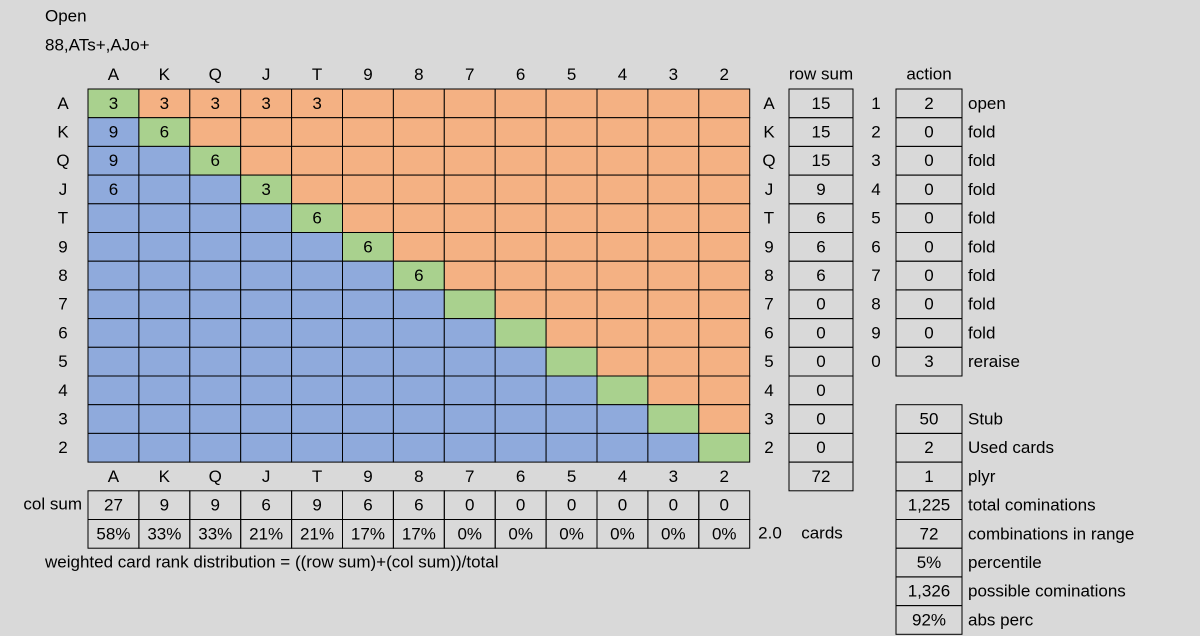 This screenshot has height=636, width=1200. I want to click on row-sum-header: row sum, so click(821, 73).